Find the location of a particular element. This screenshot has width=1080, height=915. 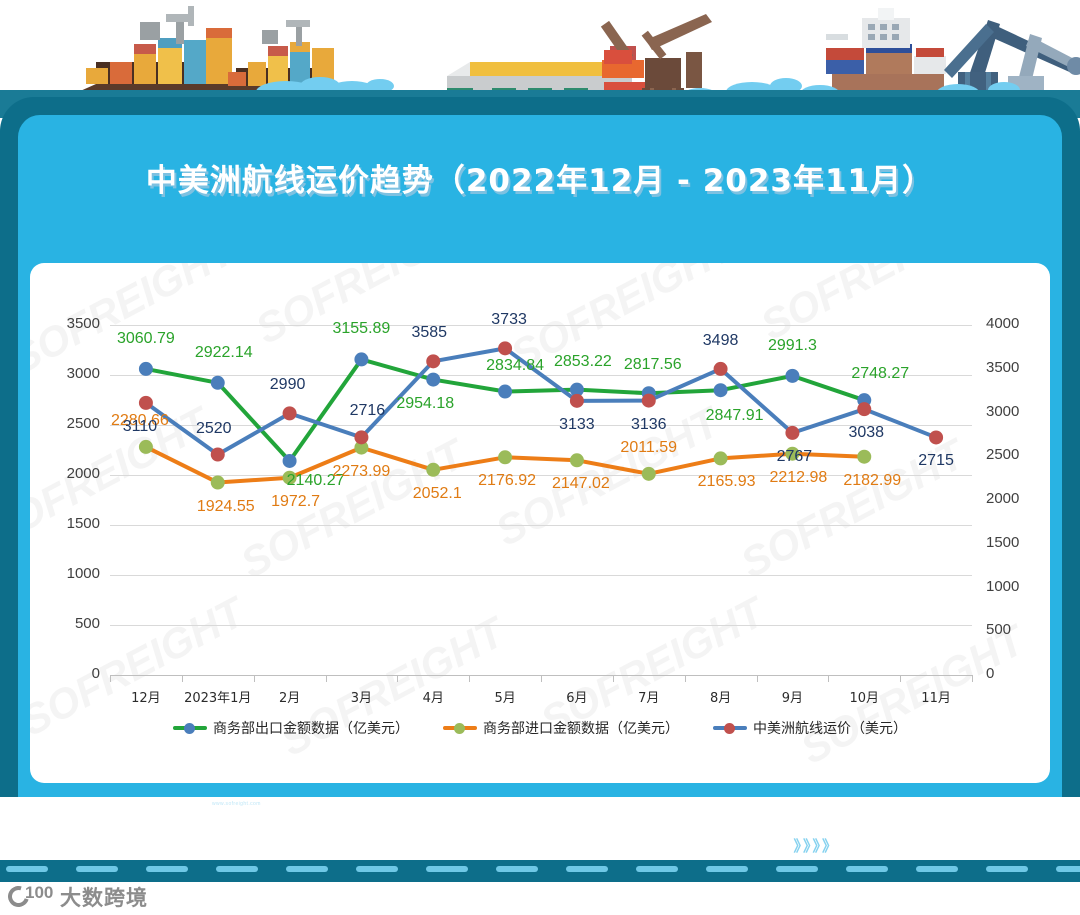

x-axis-label: 8月 is located at coordinates (720, 698).